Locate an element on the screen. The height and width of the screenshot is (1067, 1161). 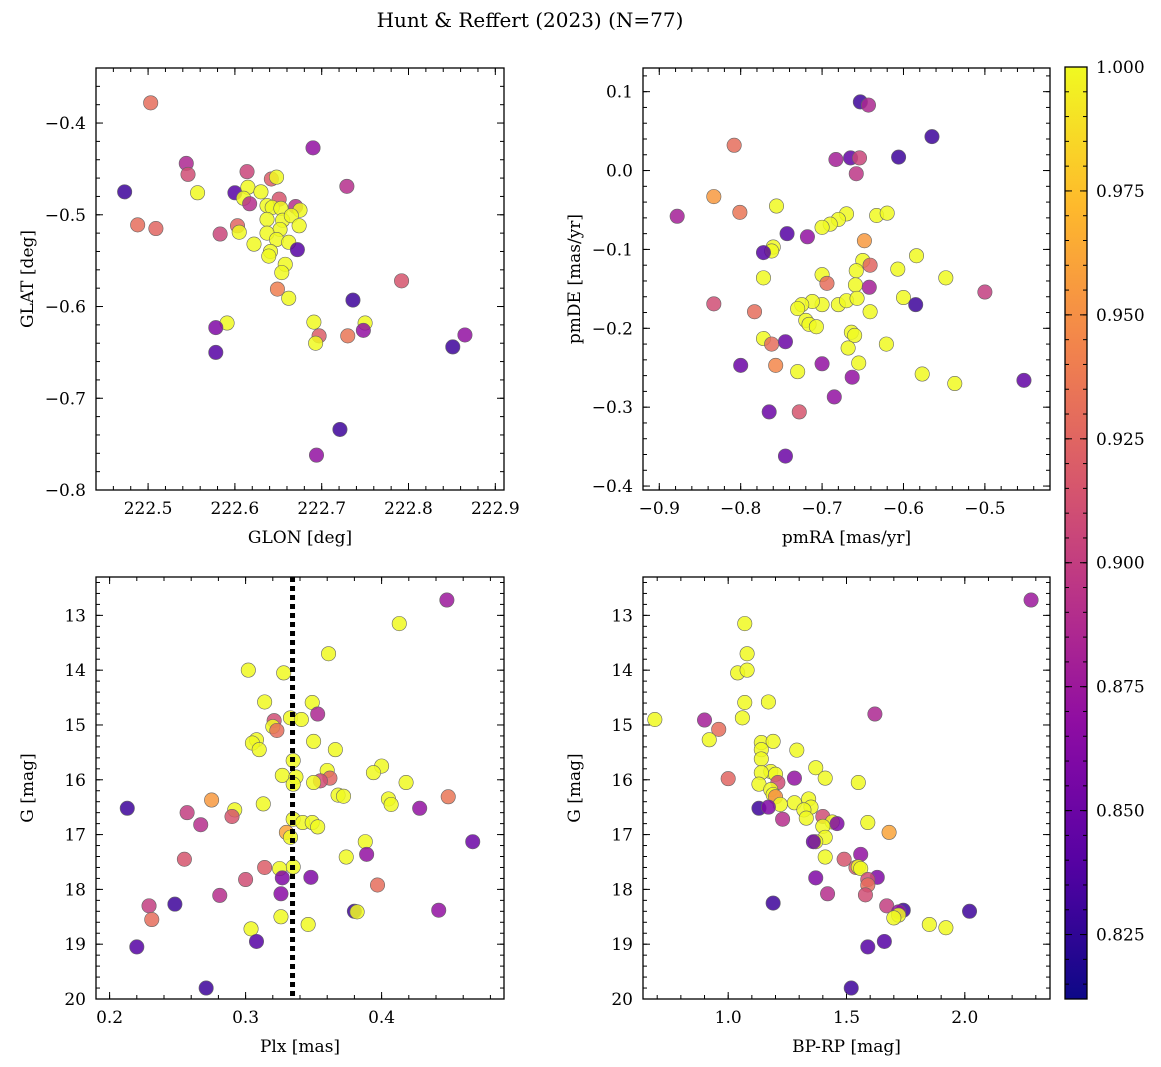
colorbar-frame is located at coordinates (1076, 533).